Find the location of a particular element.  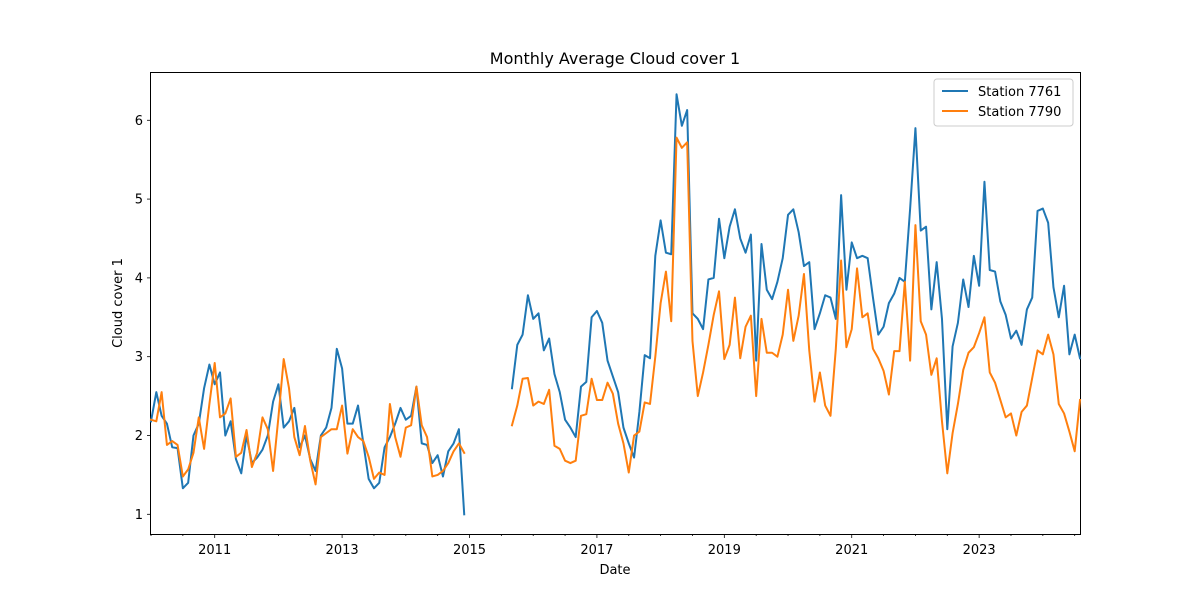

x-axis: 2011 2013 2015 2017 2019 2021 2023 is located at coordinates (613, 546).